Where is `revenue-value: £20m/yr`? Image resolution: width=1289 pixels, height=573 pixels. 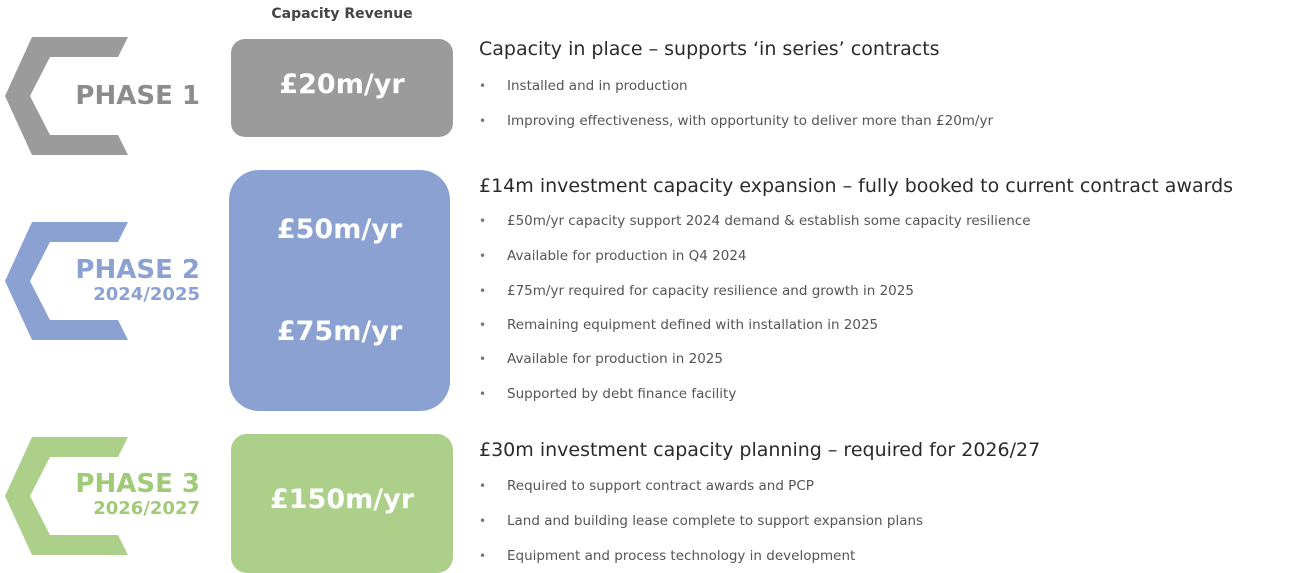
revenue-value: £20m/yr is located at coordinates (342, 84).